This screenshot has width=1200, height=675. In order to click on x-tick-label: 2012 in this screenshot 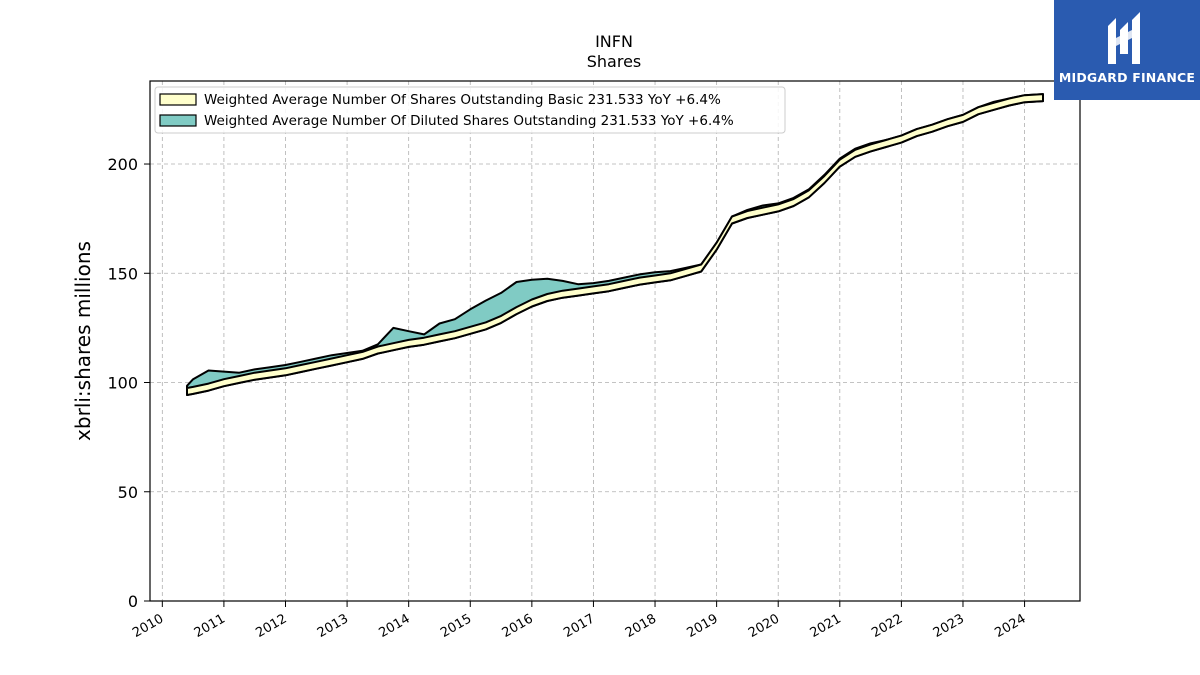, I will do `click(271, 626)`.